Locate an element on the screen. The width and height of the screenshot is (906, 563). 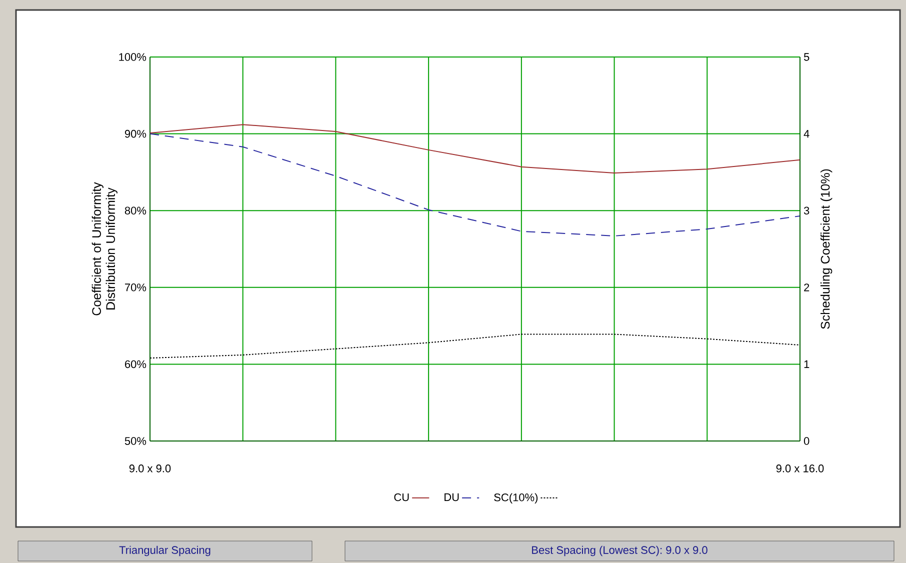
y-tick-label: 70% is located at coordinates (135, 288).